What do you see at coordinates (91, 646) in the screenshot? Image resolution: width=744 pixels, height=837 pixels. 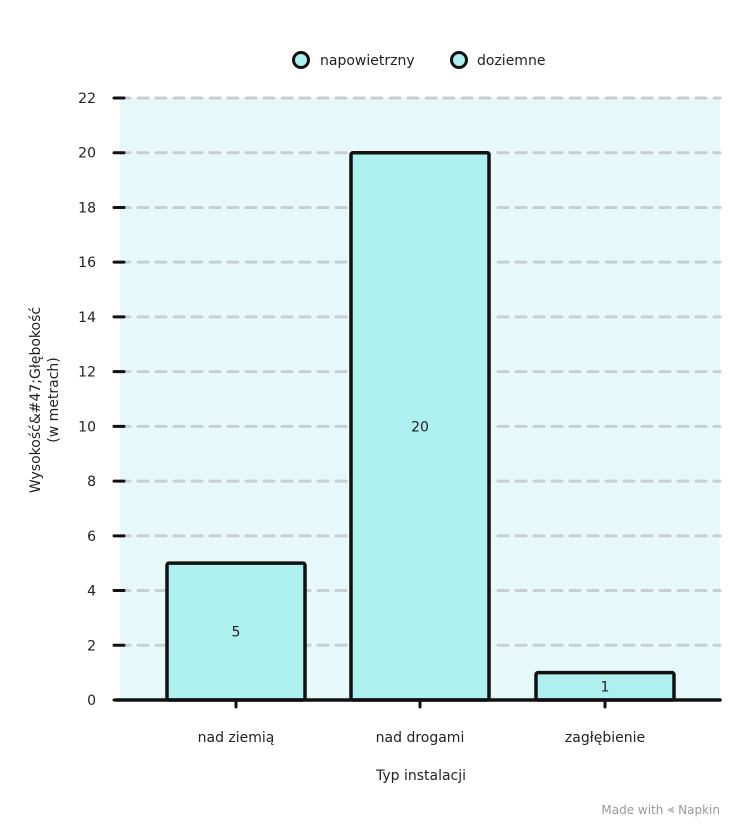 I see `y-tick-label: 2` at bounding box center [91, 646].